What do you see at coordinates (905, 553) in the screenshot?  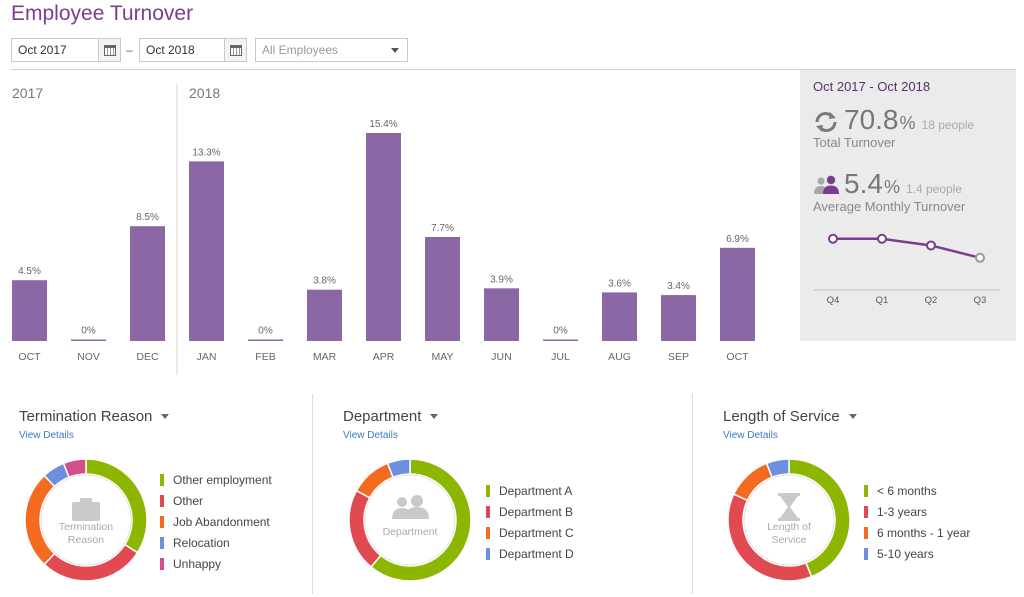 I see `legend-label: 5-10 years` at bounding box center [905, 553].